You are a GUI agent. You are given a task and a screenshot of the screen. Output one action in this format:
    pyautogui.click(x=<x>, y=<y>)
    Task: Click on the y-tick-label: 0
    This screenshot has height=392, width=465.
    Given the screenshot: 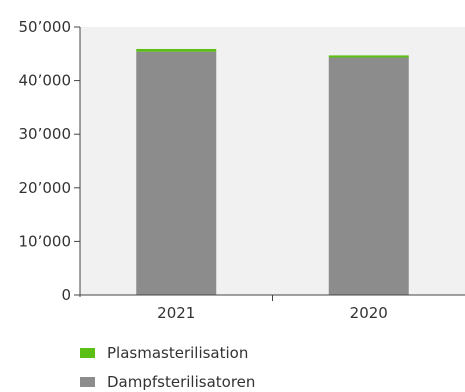 What is the action you would take?
    pyautogui.click(x=66, y=295)
    